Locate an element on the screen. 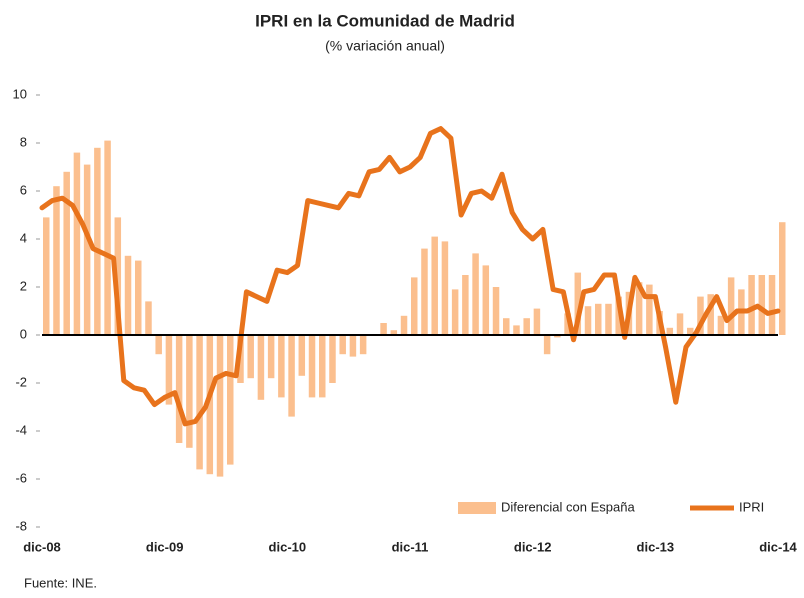 The width and height of the screenshot is (804, 598). y-tick-label: 4 is located at coordinates (23, 237).